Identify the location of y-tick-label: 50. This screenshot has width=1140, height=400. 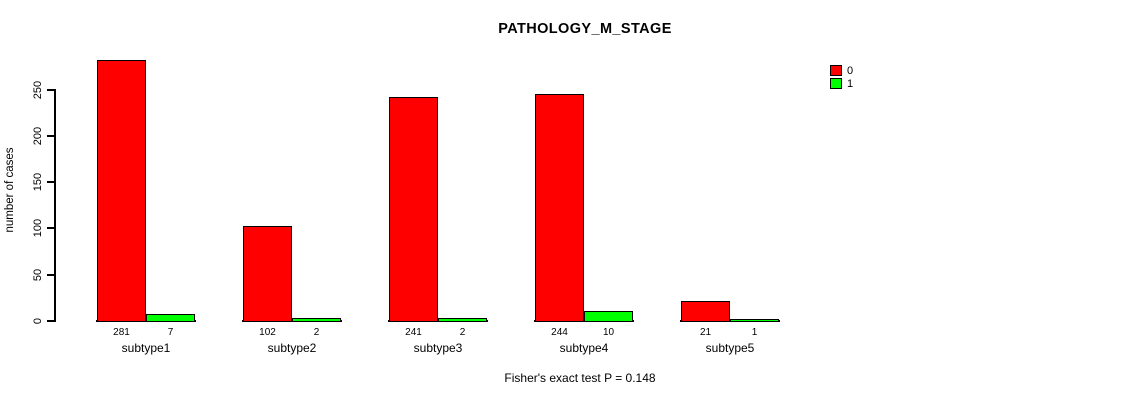
(38, 274).